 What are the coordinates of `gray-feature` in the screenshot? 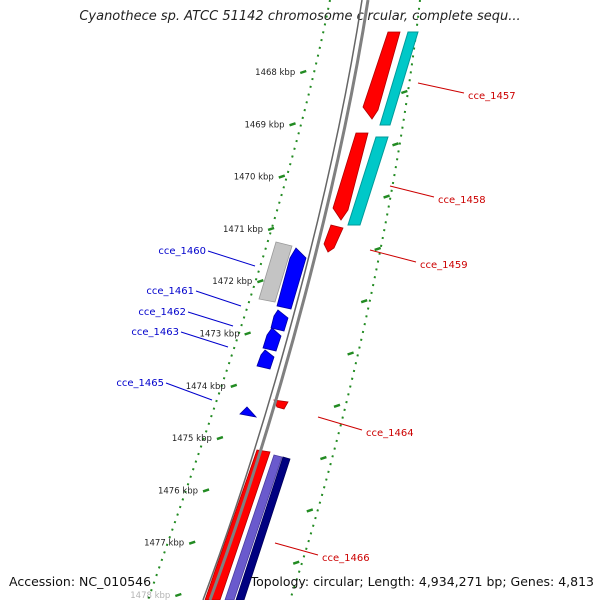 It's located at (275, 272).